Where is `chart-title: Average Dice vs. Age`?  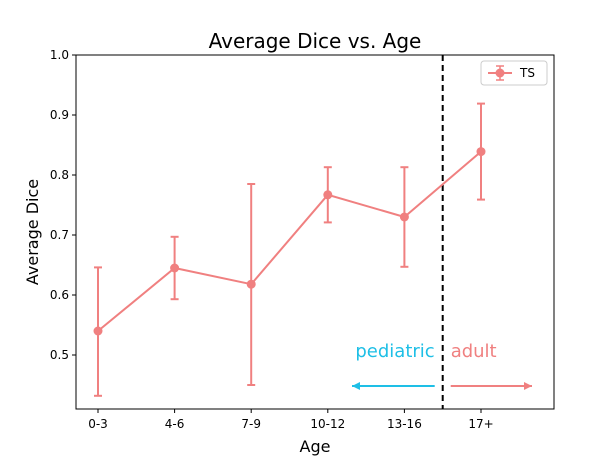 chart-title: Average Dice vs. Age is located at coordinates (315, 41).